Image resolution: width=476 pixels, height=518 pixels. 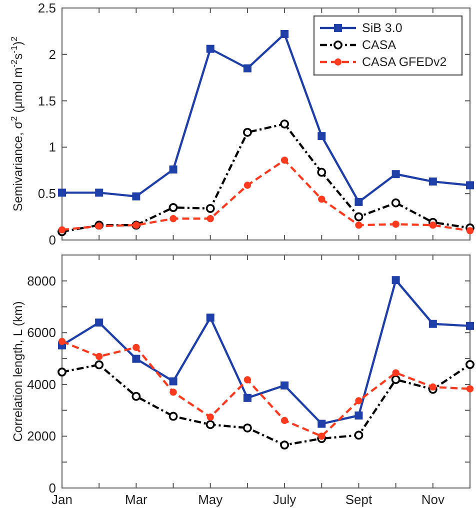 I want to click on y-tick-label: 4000, so click(x=41, y=384).